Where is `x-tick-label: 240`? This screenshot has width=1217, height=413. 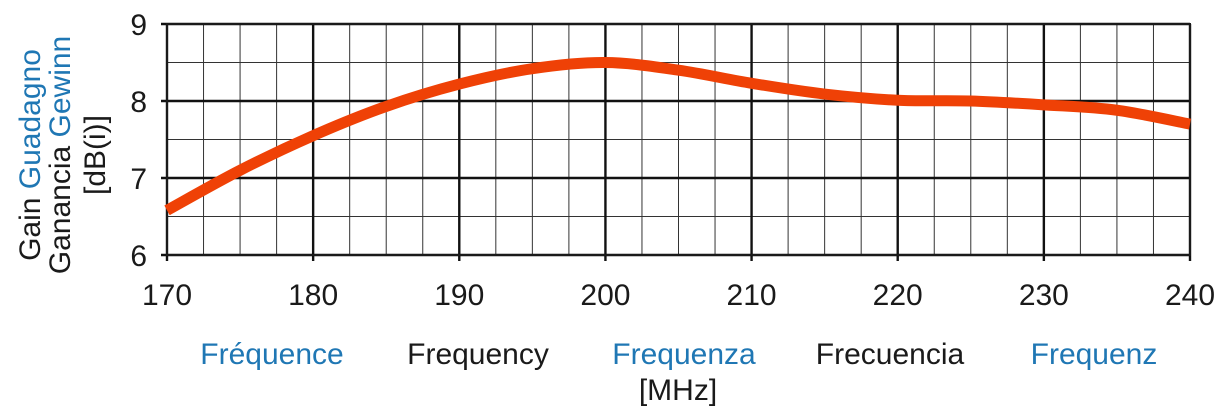 x-tick-label: 240 is located at coordinates (1190, 295).